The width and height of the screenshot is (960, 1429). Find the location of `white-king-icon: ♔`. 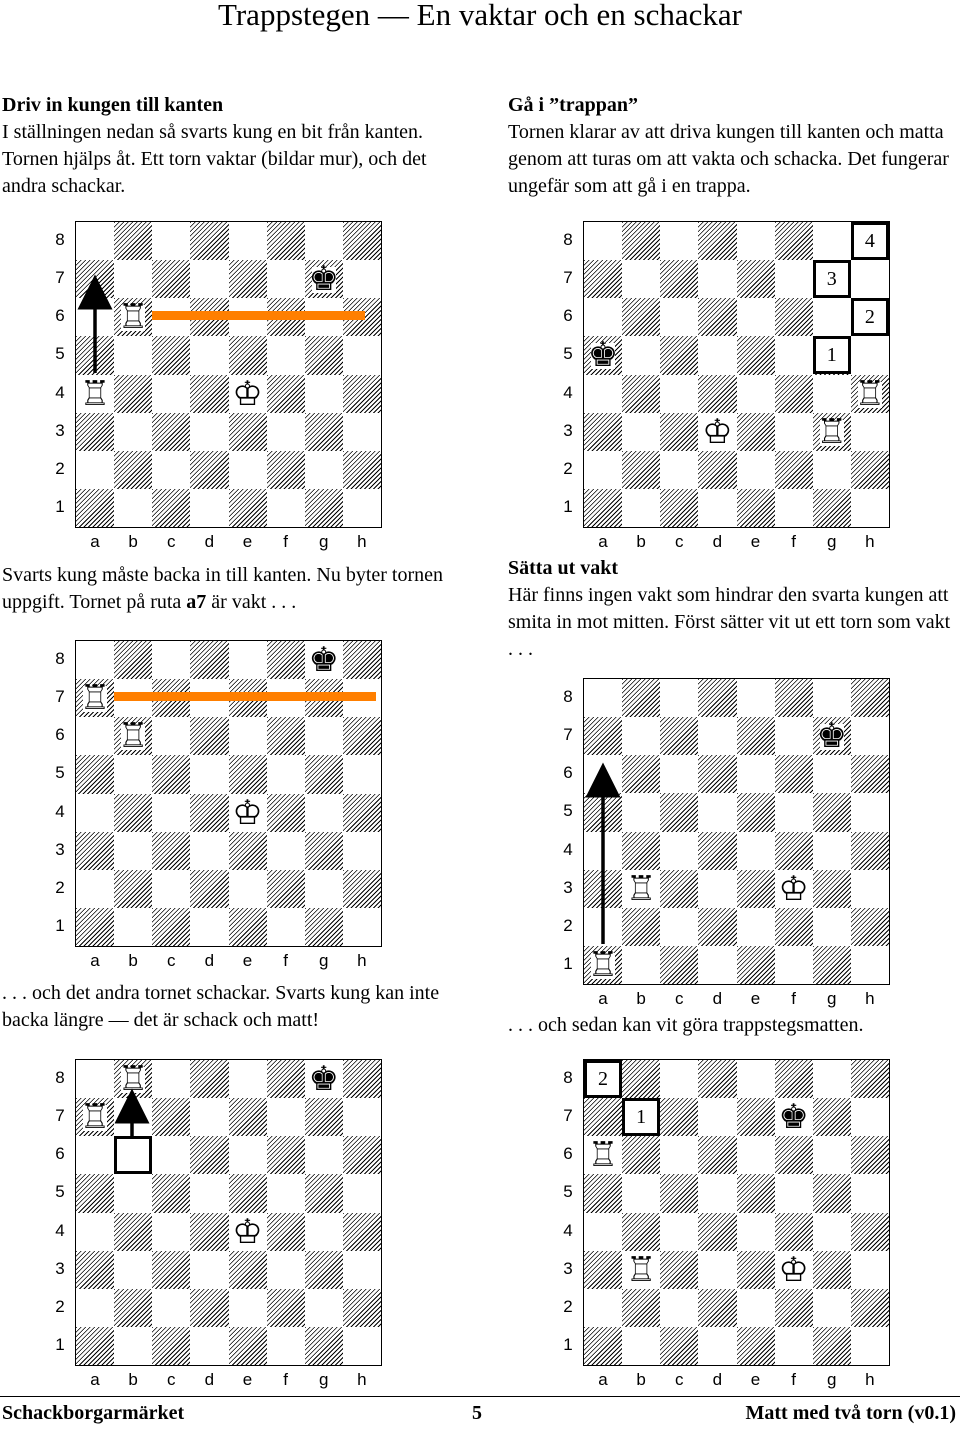

white-king-icon: ♔ is located at coordinates (247, 812).